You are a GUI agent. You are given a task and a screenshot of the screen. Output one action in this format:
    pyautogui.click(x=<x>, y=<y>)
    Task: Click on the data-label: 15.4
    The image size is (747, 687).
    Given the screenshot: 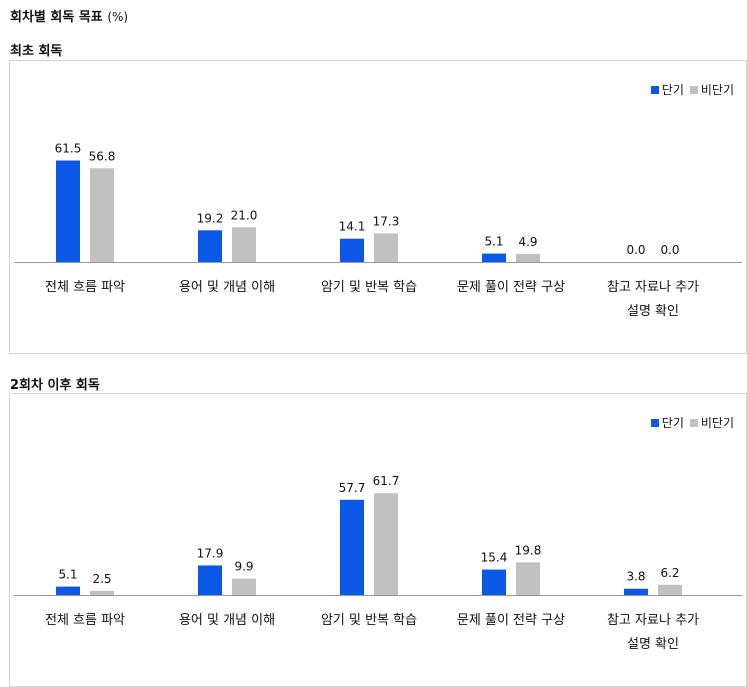 What is the action you would take?
    pyautogui.click(x=494, y=558)
    